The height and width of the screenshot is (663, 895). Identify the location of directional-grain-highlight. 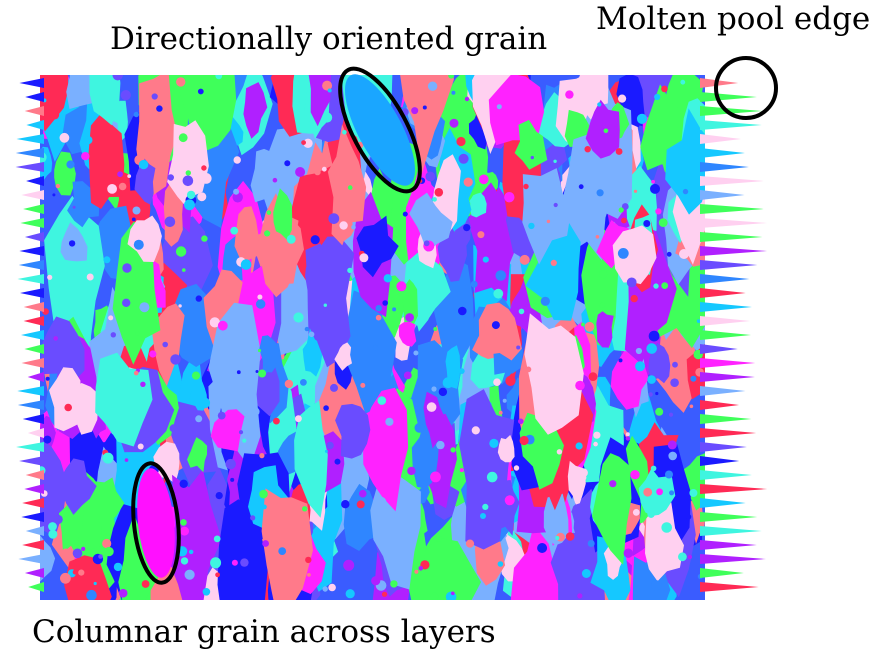
(380, 130).